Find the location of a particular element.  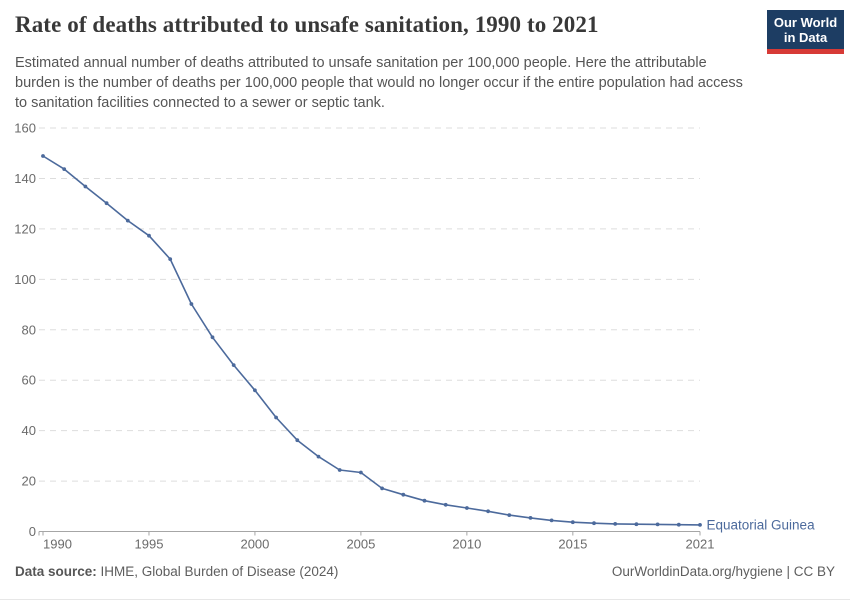

y-tick-label: 40 is located at coordinates (29, 430).